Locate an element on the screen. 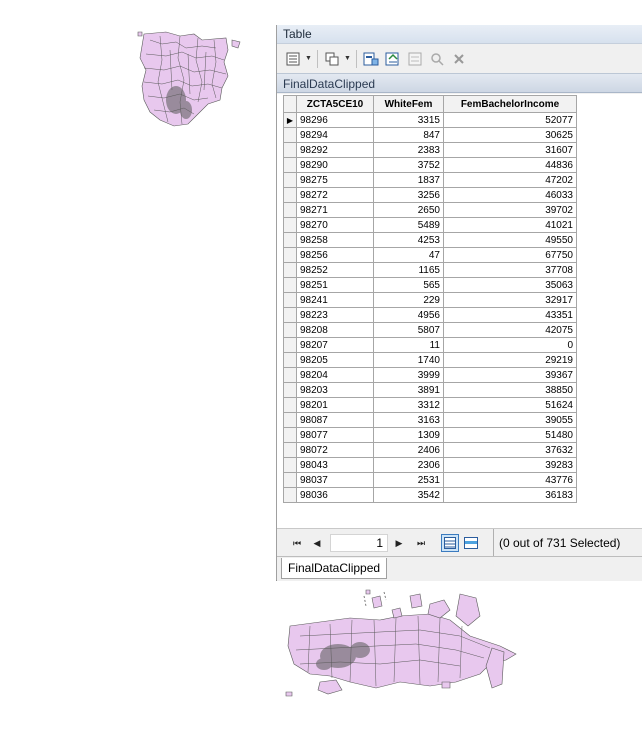 The image size is (642, 753). cell-fembachelorincome: 44836 is located at coordinates (510, 165).